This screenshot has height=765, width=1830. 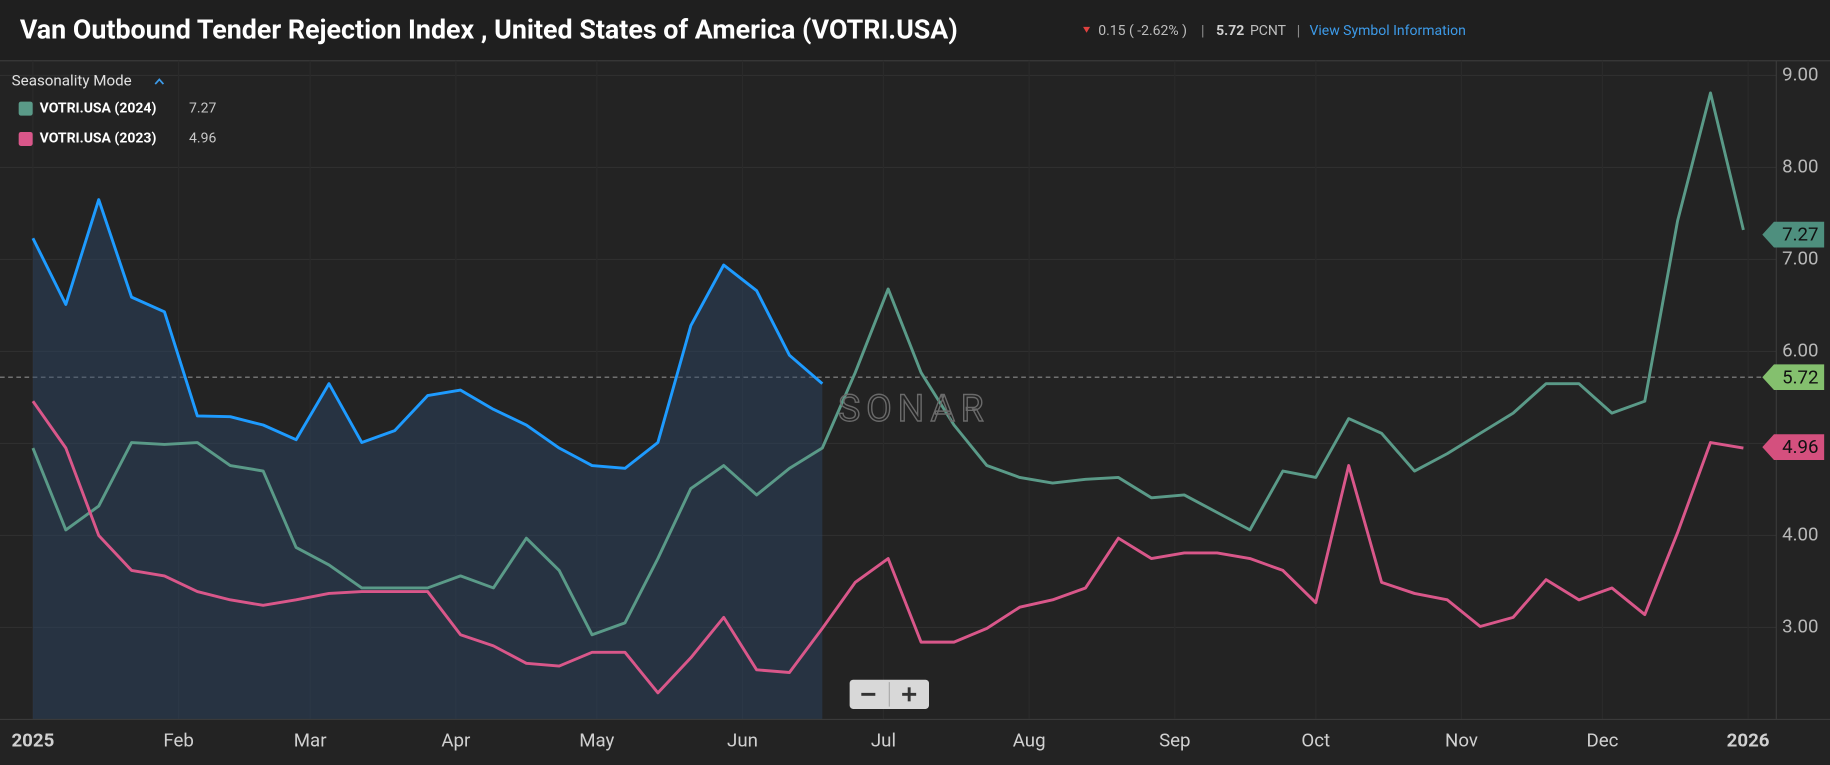 I want to click on legend-value: 7.27, so click(x=202, y=108).